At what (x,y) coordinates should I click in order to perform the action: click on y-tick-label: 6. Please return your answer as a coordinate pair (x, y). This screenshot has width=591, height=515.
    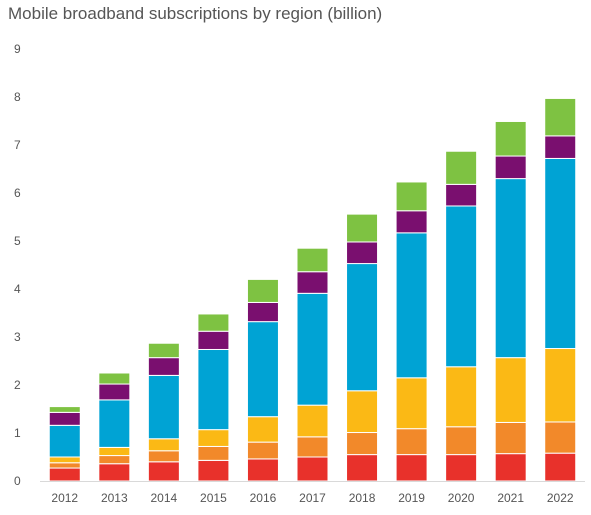
    Looking at the image, I should click on (17, 193).